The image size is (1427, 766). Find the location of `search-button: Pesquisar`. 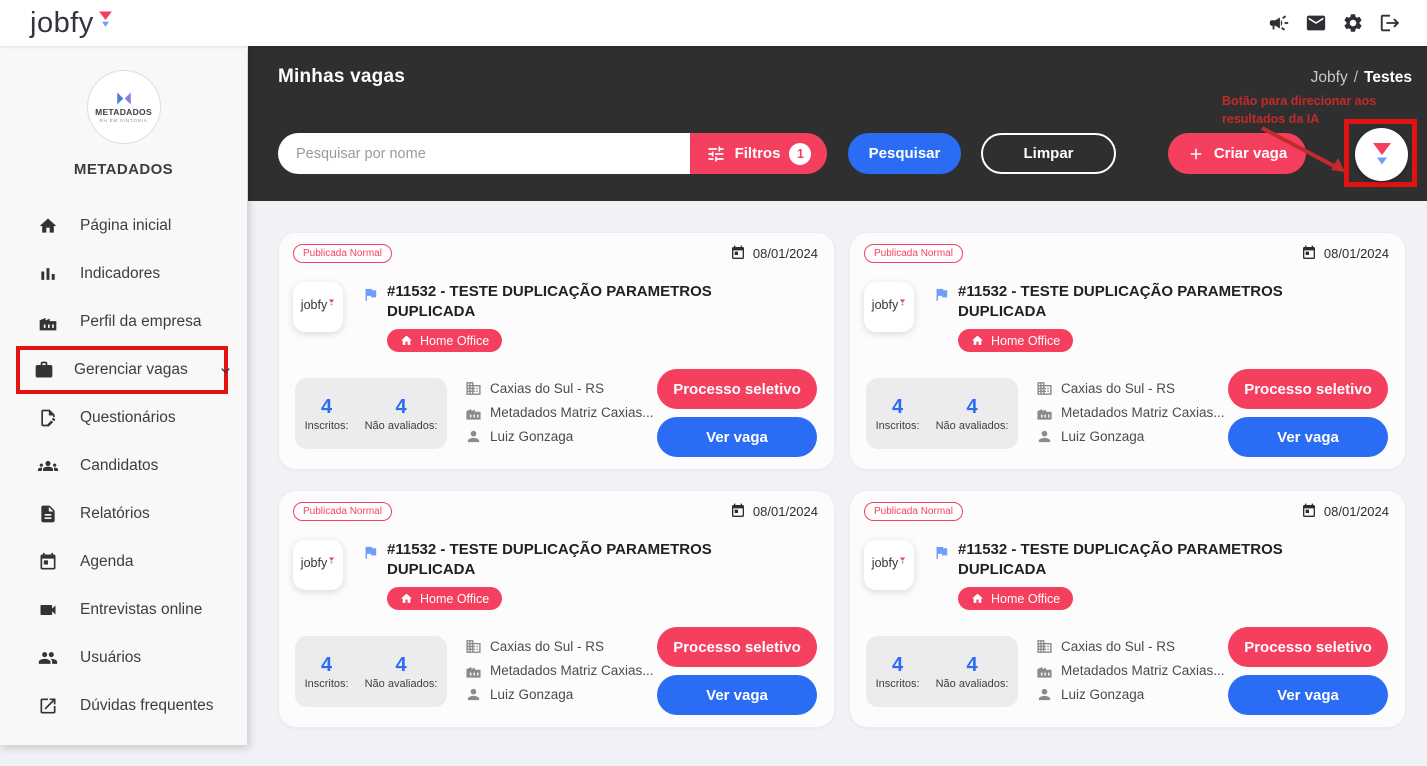

search-button: Pesquisar is located at coordinates (904, 153).